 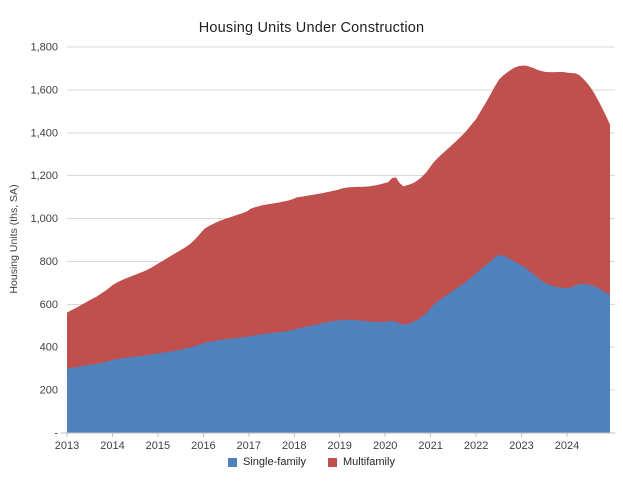 What do you see at coordinates (44, 48) in the screenshot?
I see `y-tick-label: 1,800` at bounding box center [44, 48].